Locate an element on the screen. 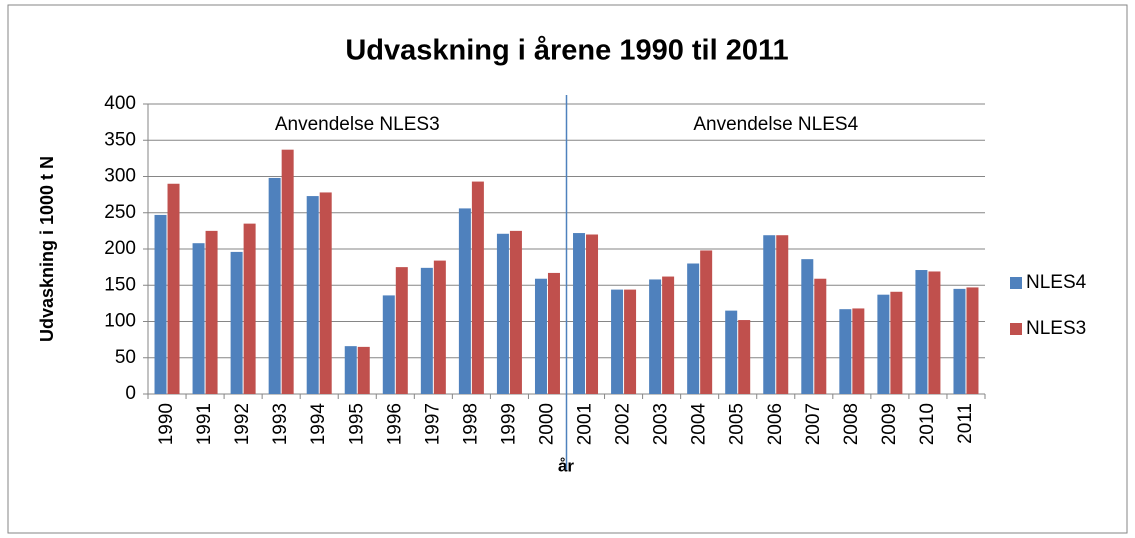  x-tick-label: 1990 is located at coordinates (166, 424).